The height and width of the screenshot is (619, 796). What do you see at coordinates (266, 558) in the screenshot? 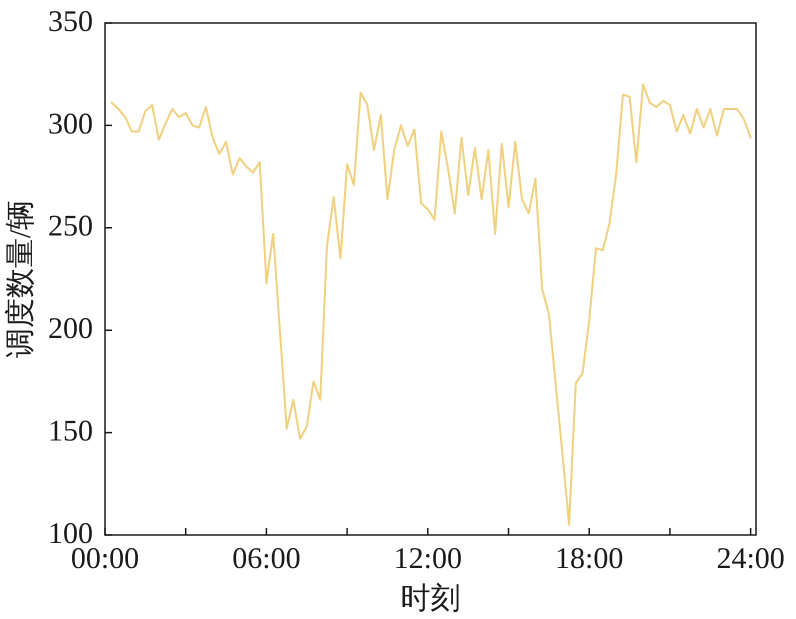
I see `x-tick-label: 06:00` at bounding box center [266, 558].